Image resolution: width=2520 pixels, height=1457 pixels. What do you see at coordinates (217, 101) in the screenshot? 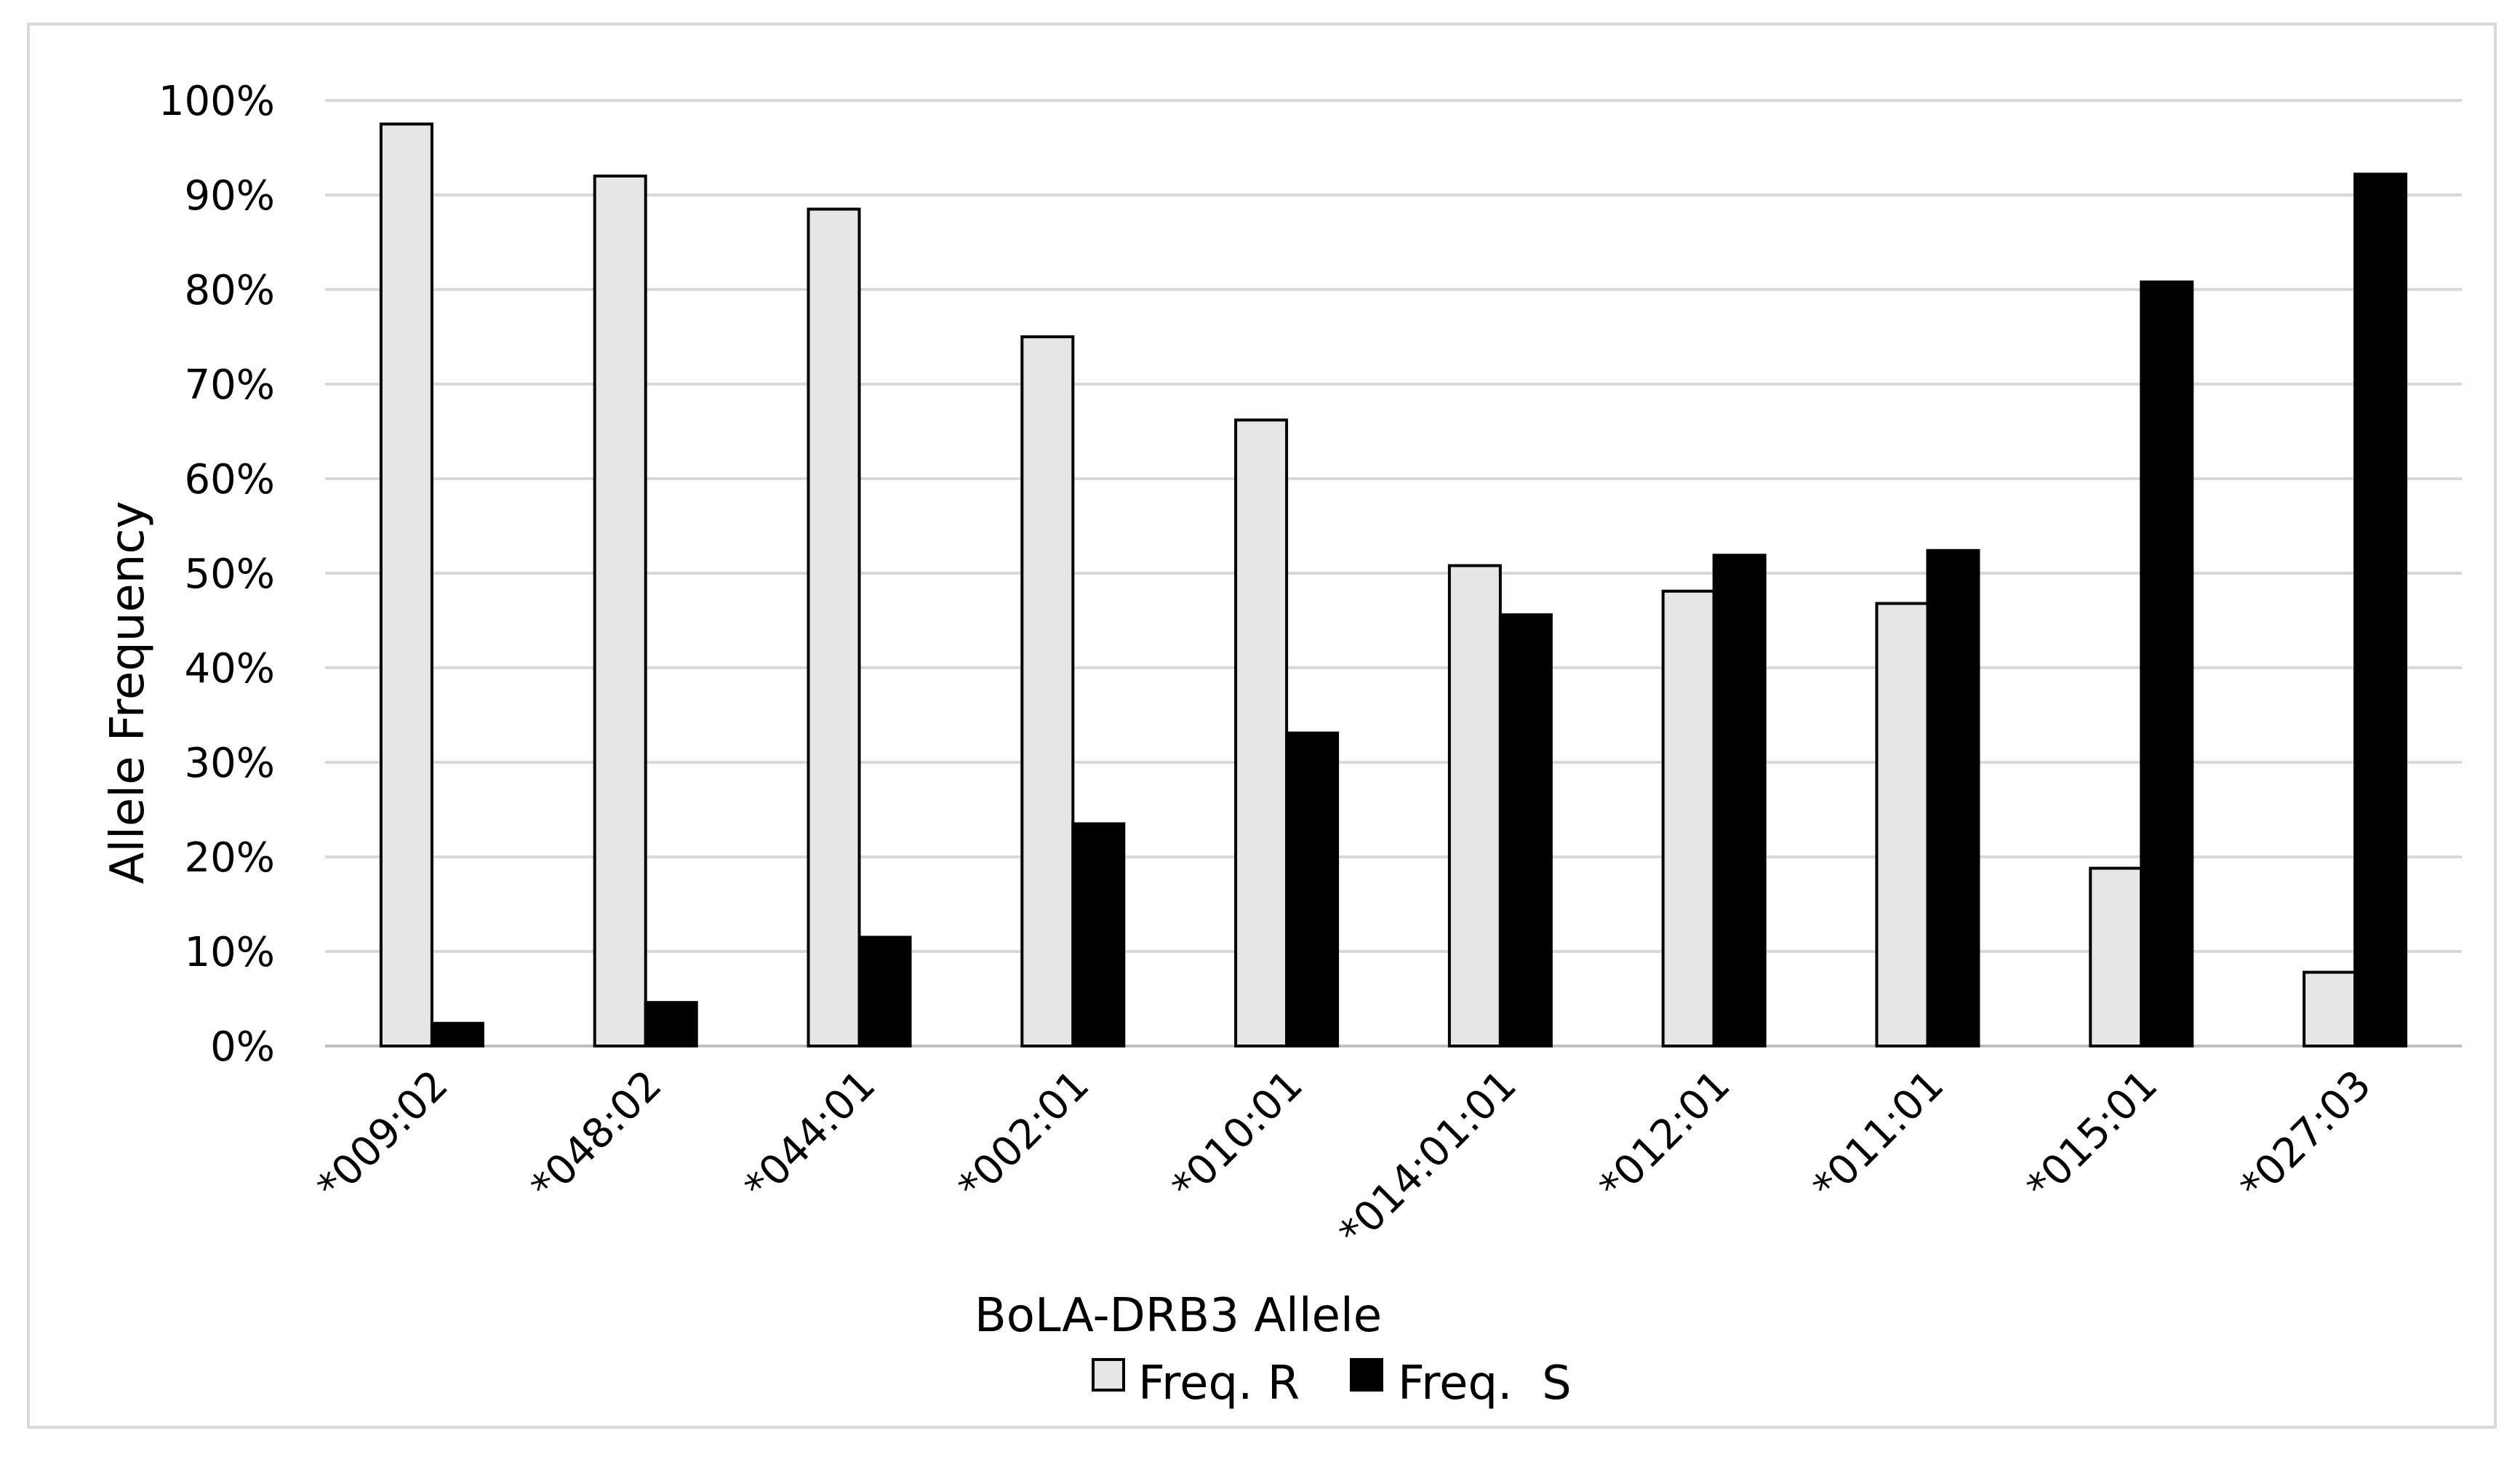
I see `y-tick-label: 100%` at bounding box center [217, 101].